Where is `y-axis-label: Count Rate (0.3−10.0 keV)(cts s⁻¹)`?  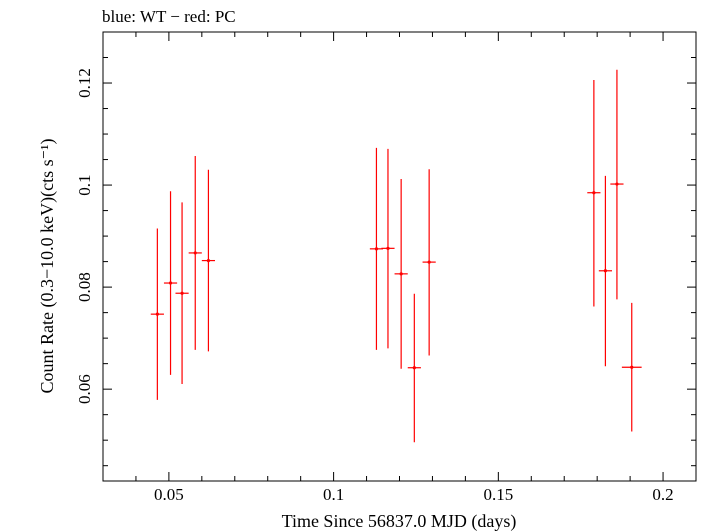 y-axis-label: Count Rate (0.3−10.0 keV)(cts s⁻¹) is located at coordinates (47, 265).